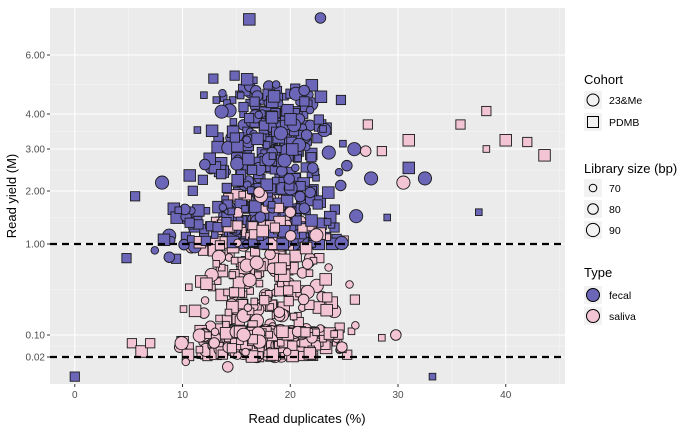 The width and height of the screenshot is (690, 431). I want to click on legend-label-saliva: saliva, so click(622, 317).